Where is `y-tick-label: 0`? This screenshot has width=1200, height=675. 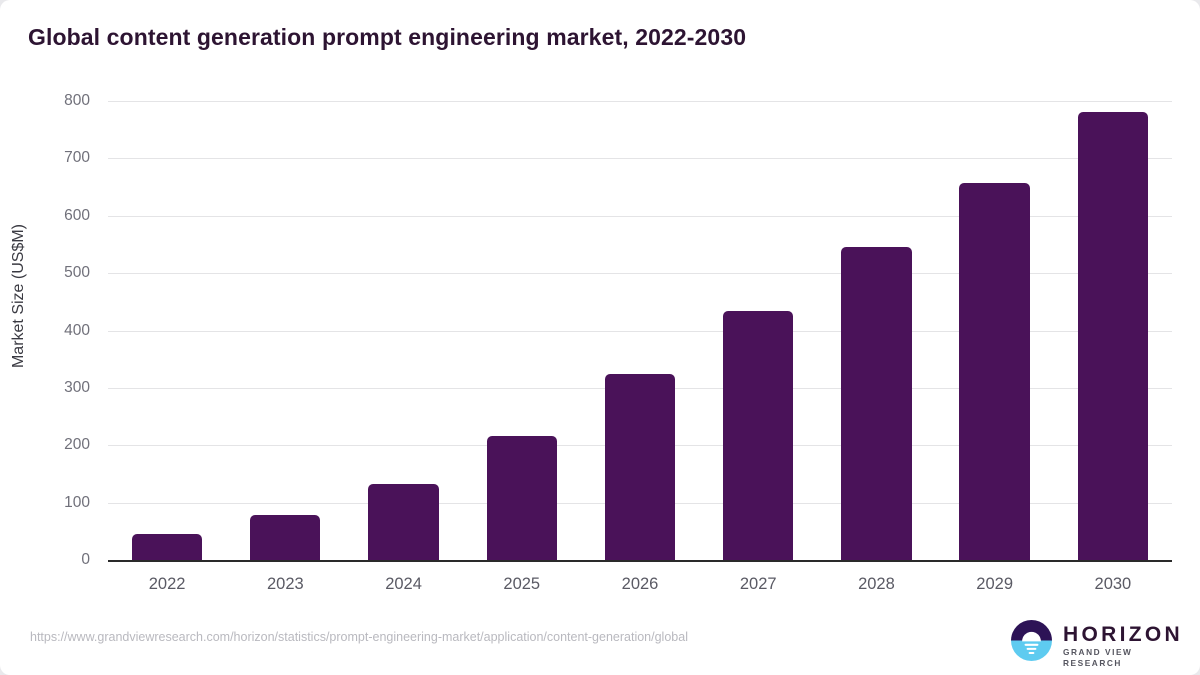 y-tick-label: 0 is located at coordinates (85, 559).